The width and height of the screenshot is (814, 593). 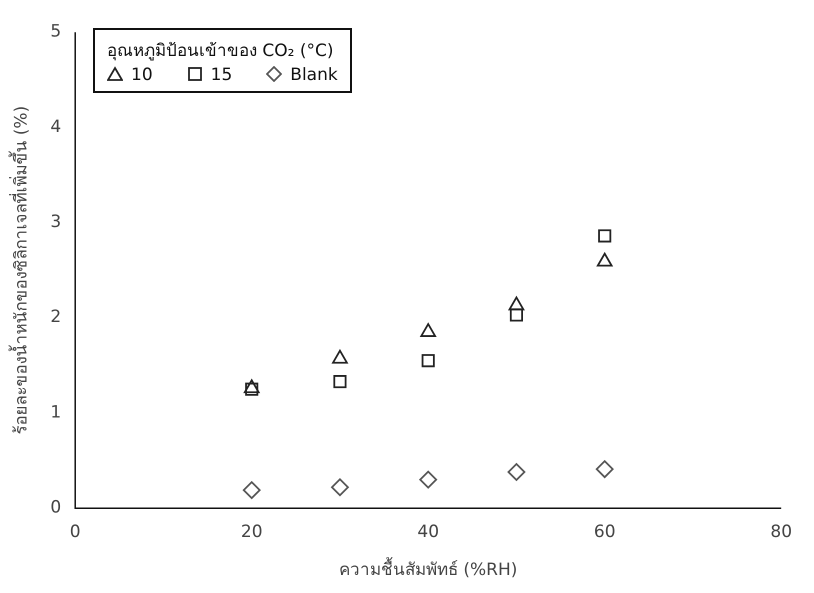 What do you see at coordinates (56, 126) in the screenshot?
I see `y-tick-label: 4` at bounding box center [56, 126].